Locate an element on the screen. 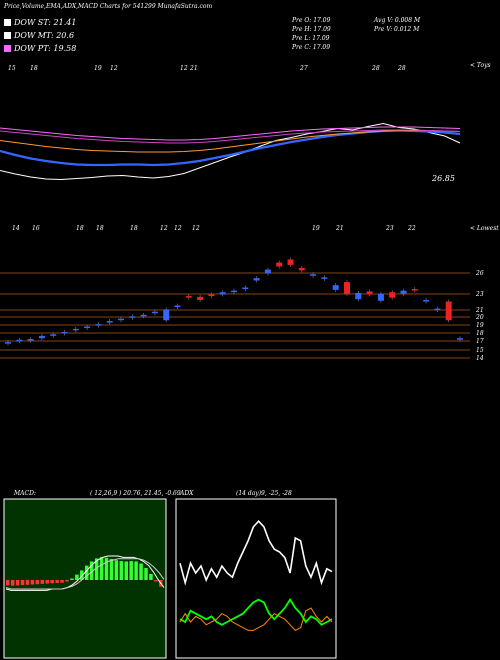  price-level-label: 26 is located at coordinates (479, 273).